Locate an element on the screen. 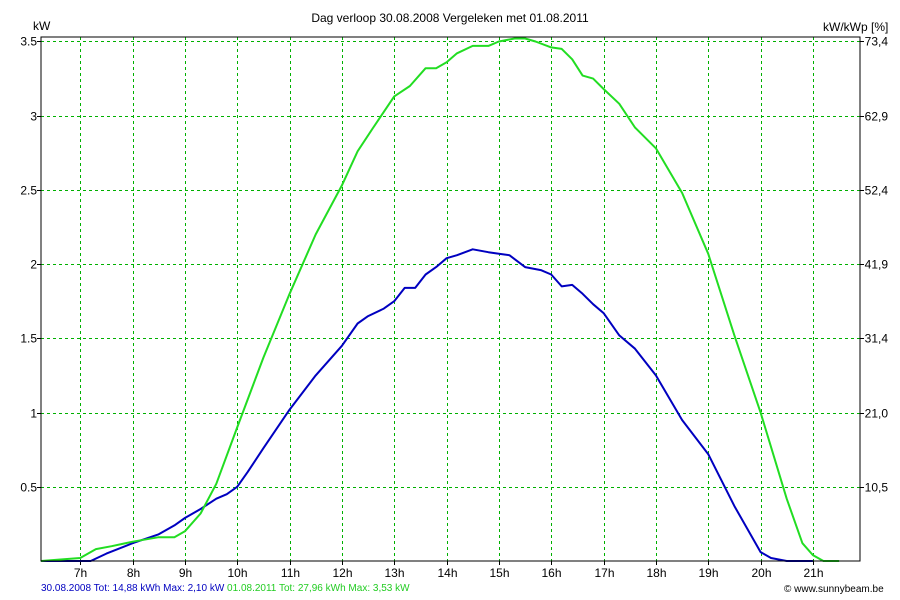  x-tick-label: 19h is located at coordinates (708, 573).